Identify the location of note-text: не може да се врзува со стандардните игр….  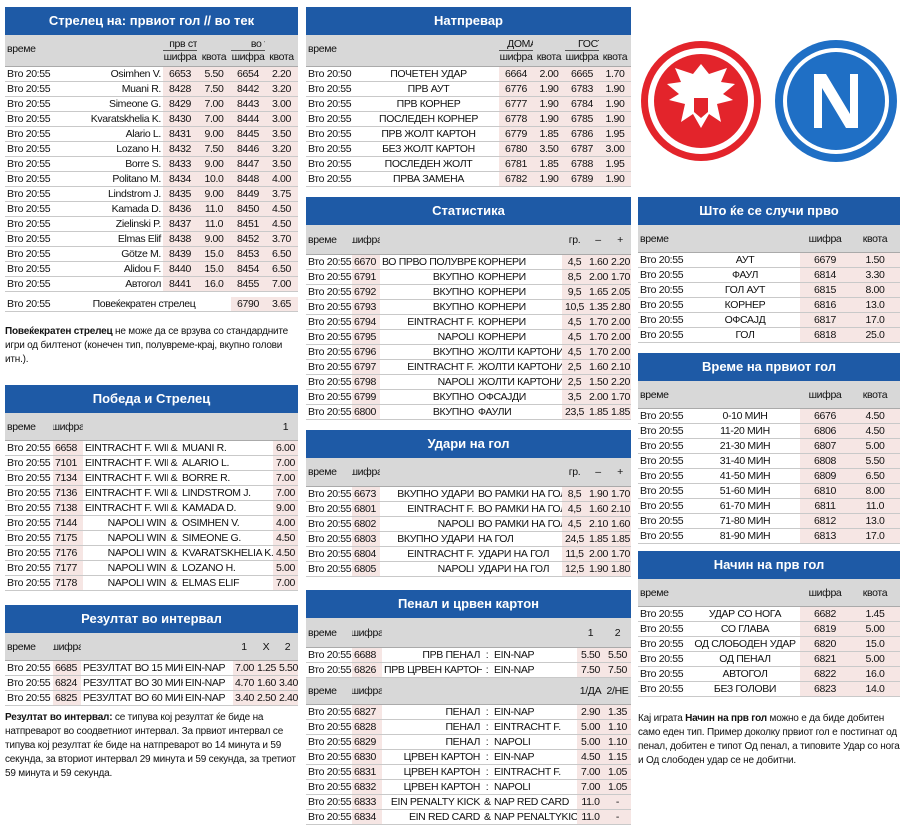
(148, 345).